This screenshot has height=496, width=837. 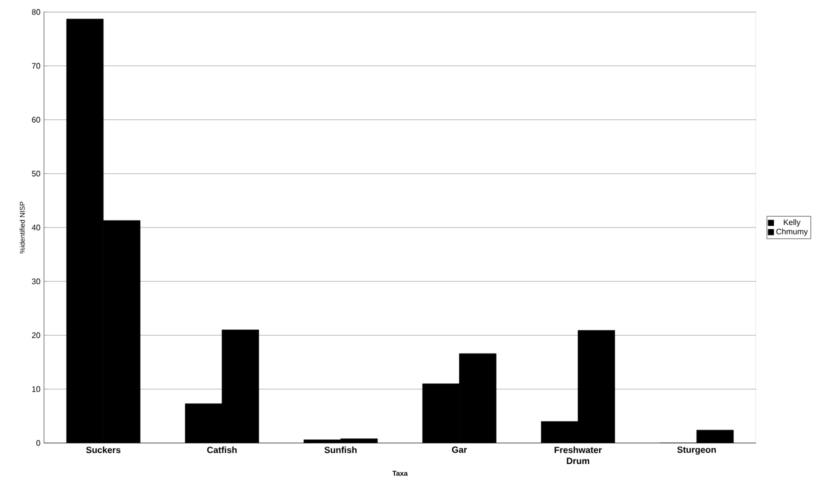 I want to click on x-tick-label: Catfish, so click(x=222, y=450).